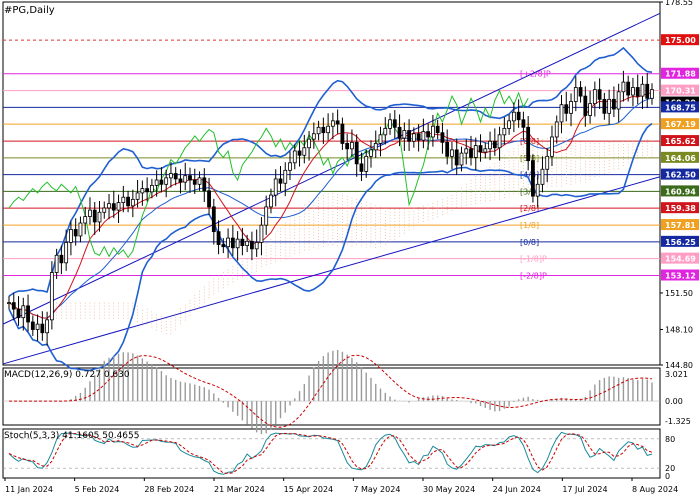 The image size is (700, 504). What do you see at coordinates (667, 476) in the screenshot?
I see `stoch-tick-label-2: 0` at bounding box center [667, 476].